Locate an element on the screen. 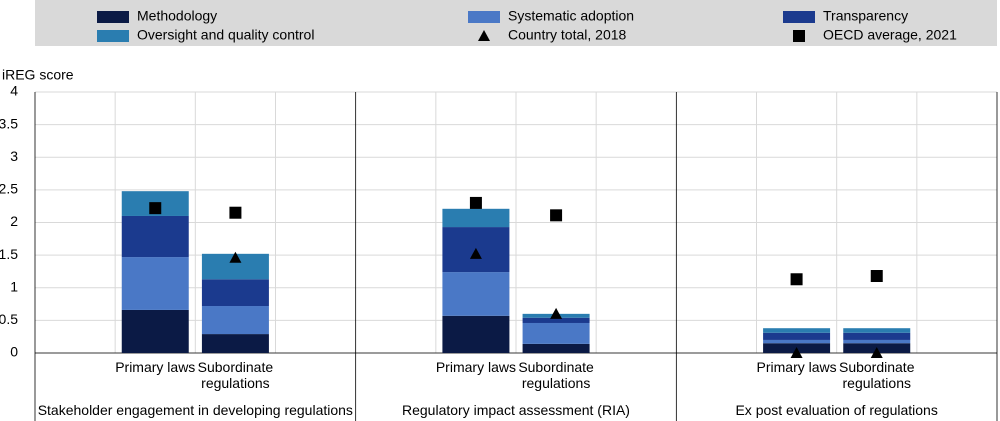 This screenshot has width=1000, height=421. y-tick-label: 0 is located at coordinates (14, 352).